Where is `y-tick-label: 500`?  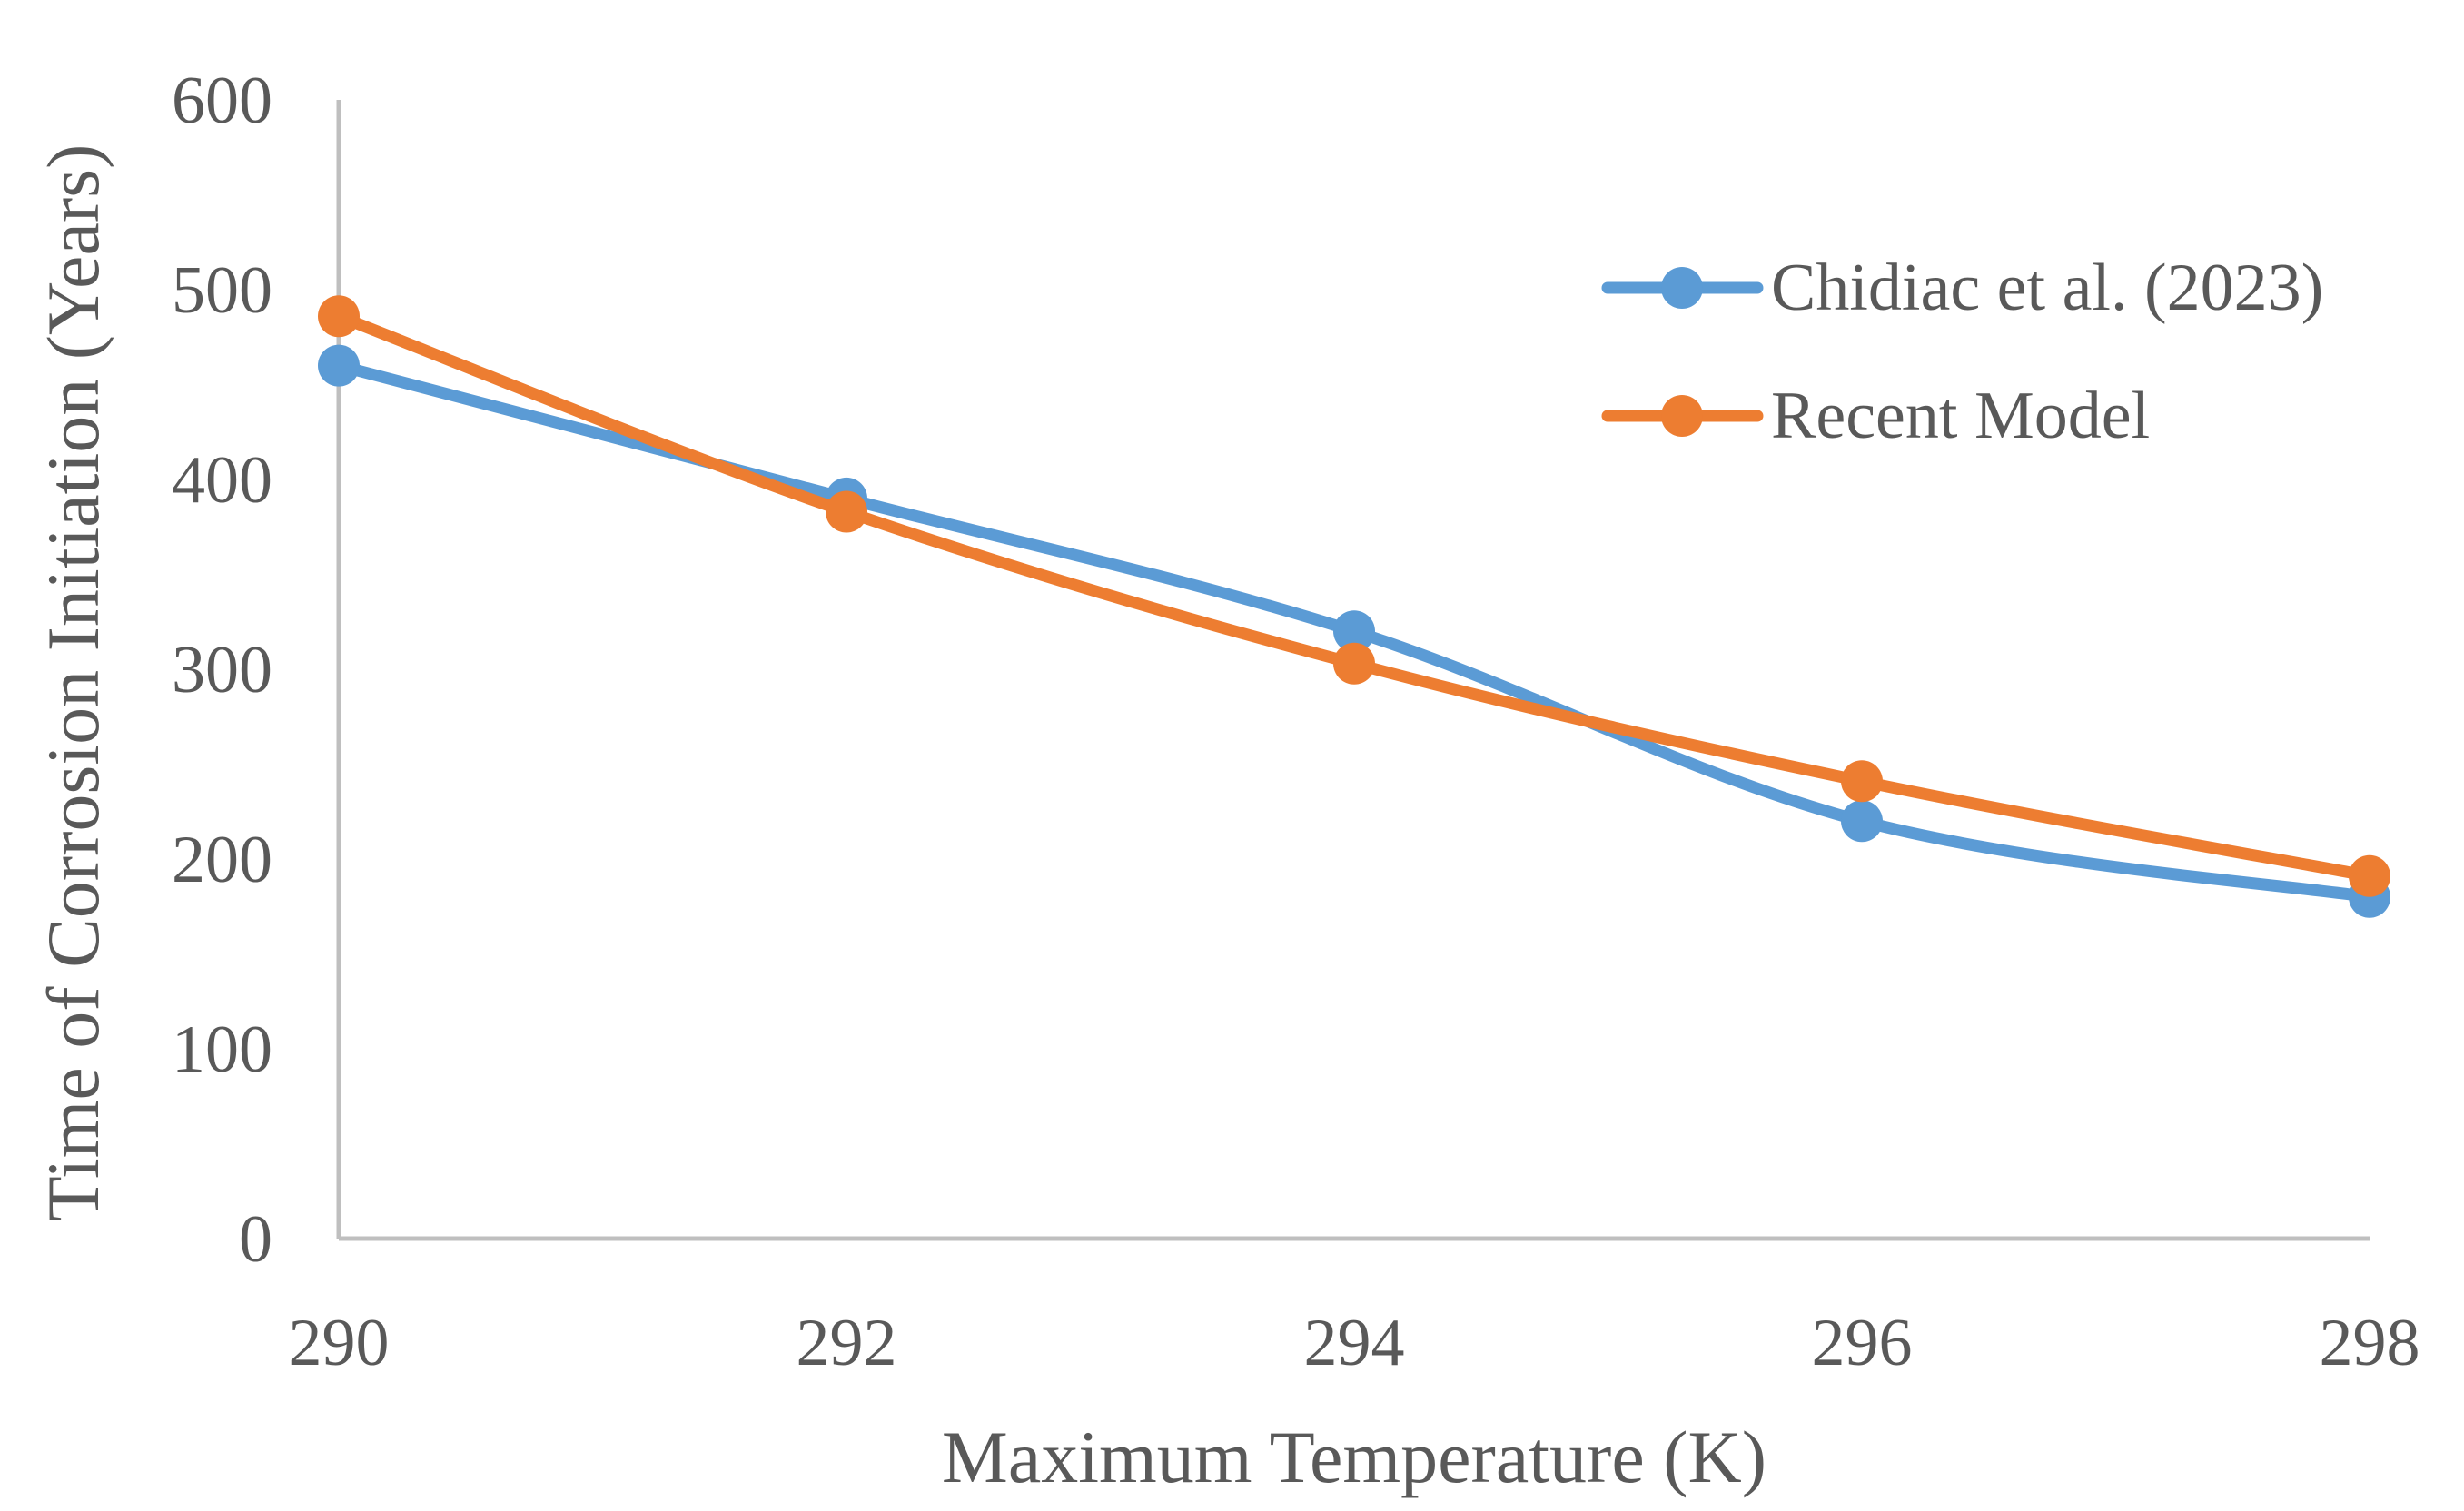 y-tick-label: 500 is located at coordinates (222, 290).